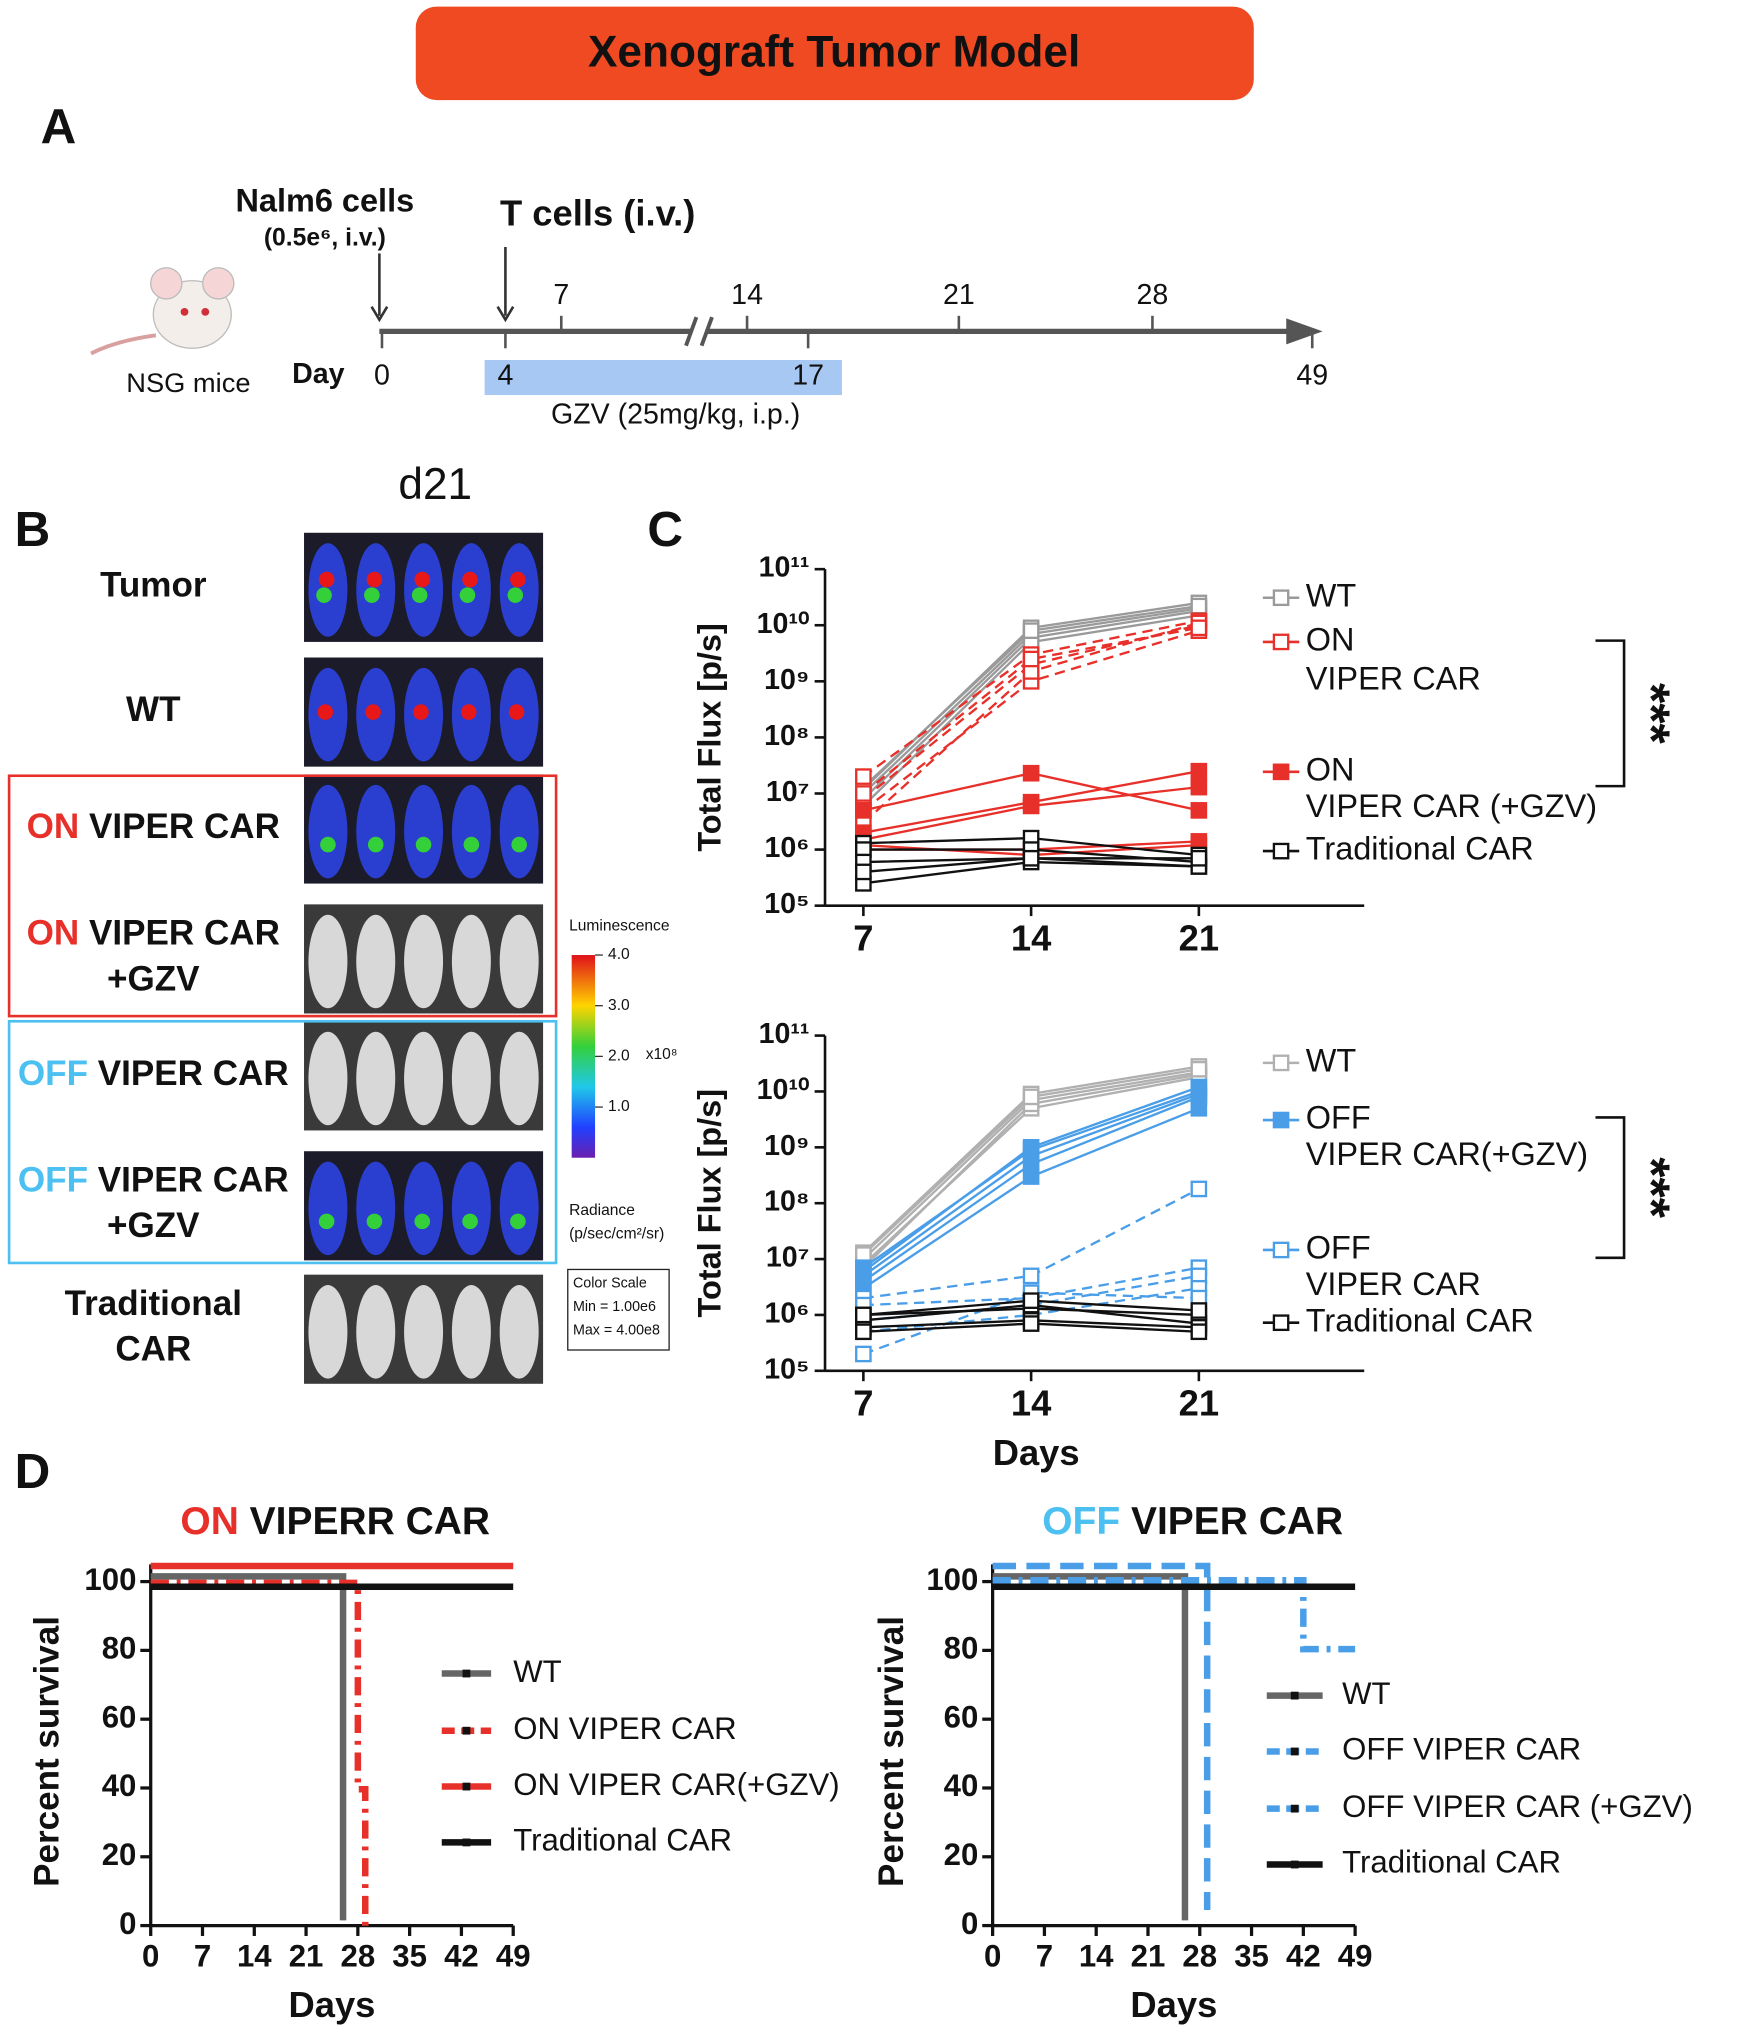 This screenshot has width=1741, height=2040. What do you see at coordinates (119, 1716) in the screenshot?
I see `y-tick-label: 60` at bounding box center [119, 1716].